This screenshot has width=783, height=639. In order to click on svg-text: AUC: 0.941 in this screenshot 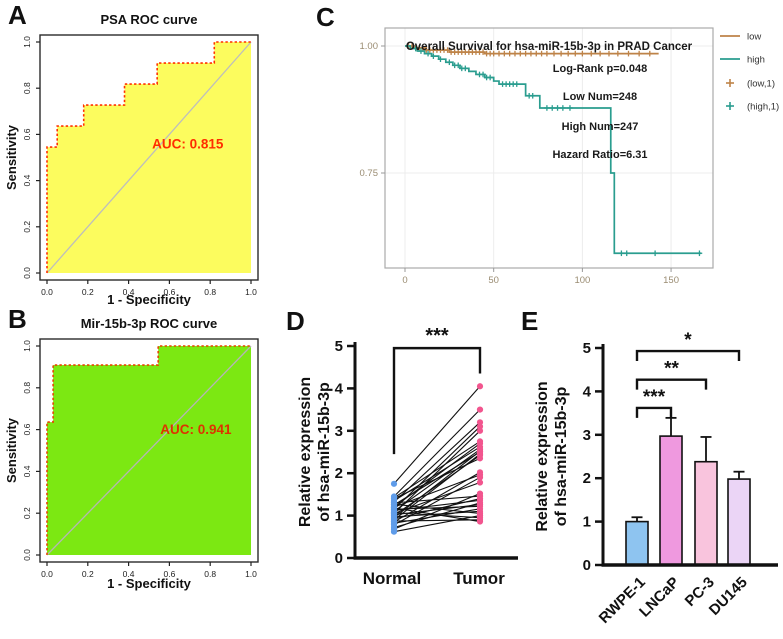, I will do `click(196, 429)`.